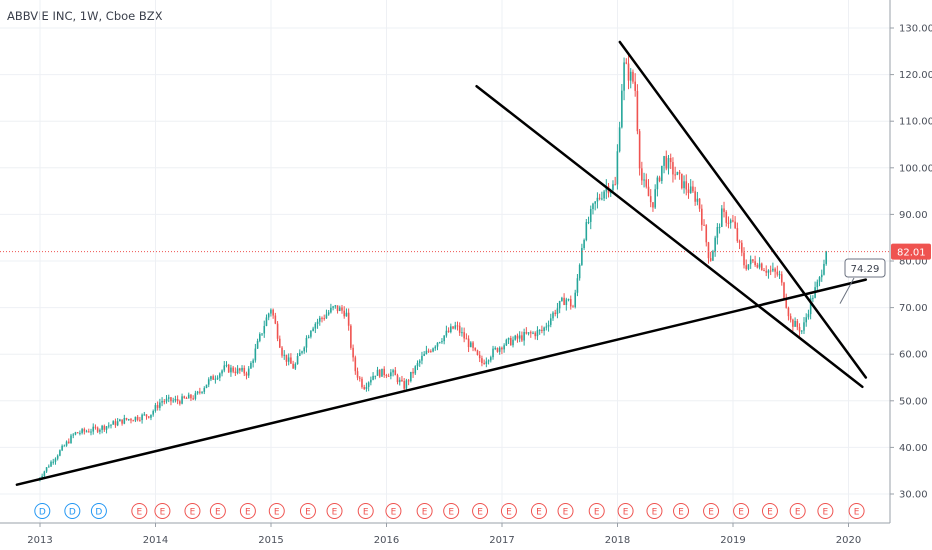  Describe the element at coordinates (732, 540) in the screenshot. I see `x-tick-label: 2019` at that location.